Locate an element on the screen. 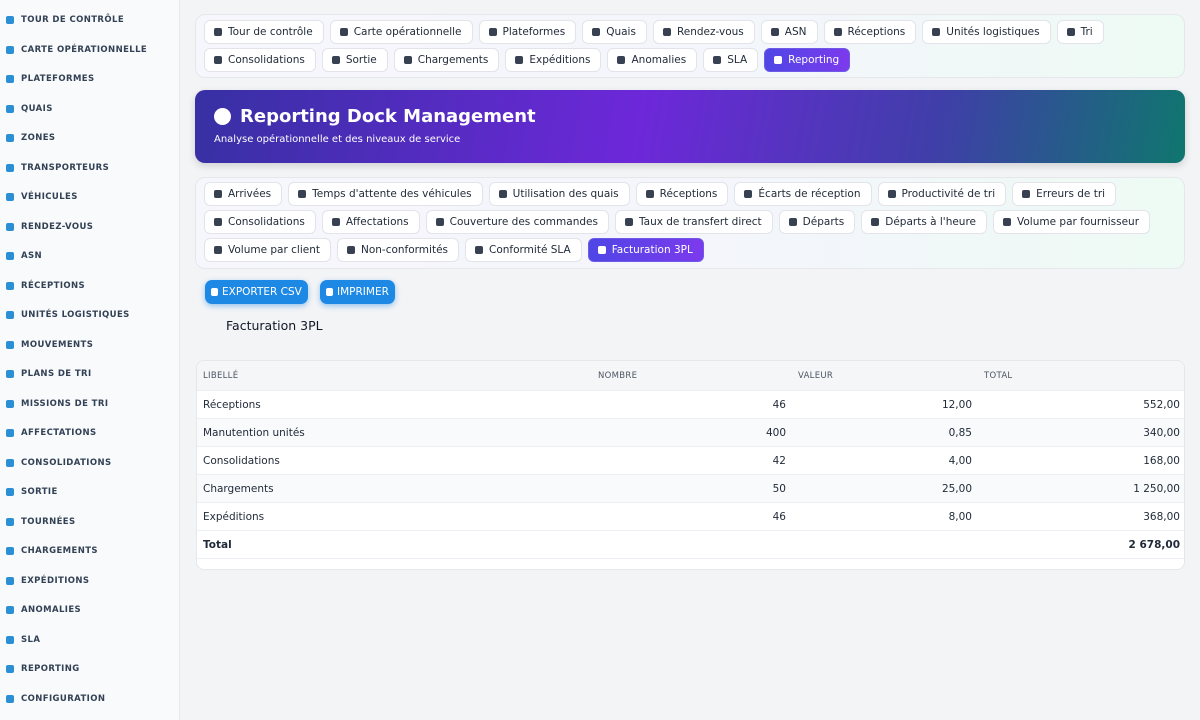 This screenshot has height=720, width=1200. sidebar-item: RENDEZ-VOUS is located at coordinates (49, 227).